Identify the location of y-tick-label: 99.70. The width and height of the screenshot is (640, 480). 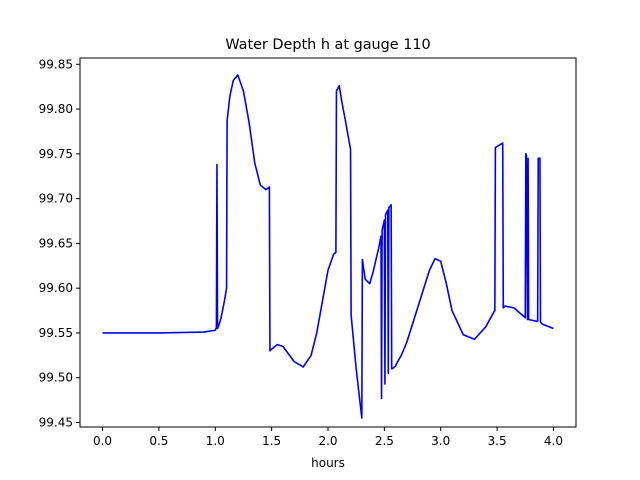
(56, 199).